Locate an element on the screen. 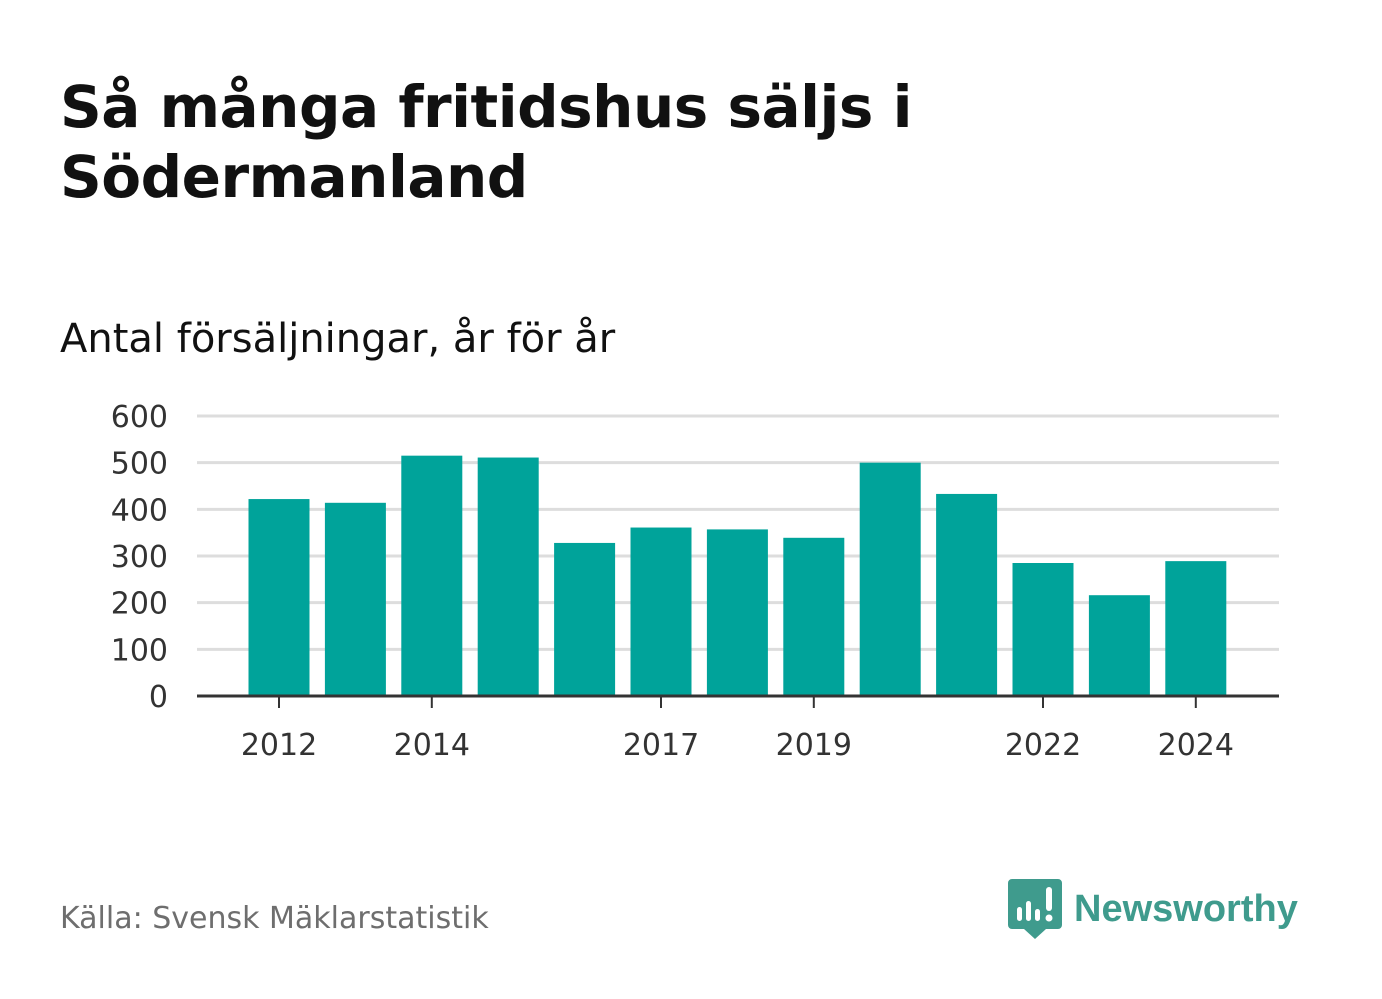  bar-2020 is located at coordinates (890, 579).